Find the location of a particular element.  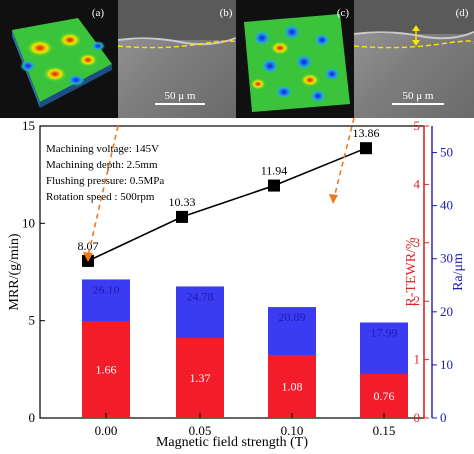

mrr-value-label: 10.33 is located at coordinates (182, 202).